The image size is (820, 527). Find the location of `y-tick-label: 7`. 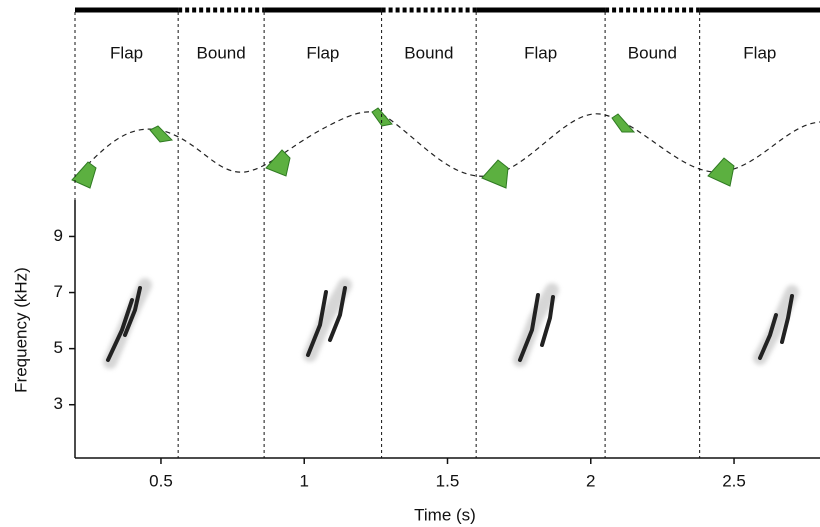

y-tick-label: 7 is located at coordinates (58, 291).